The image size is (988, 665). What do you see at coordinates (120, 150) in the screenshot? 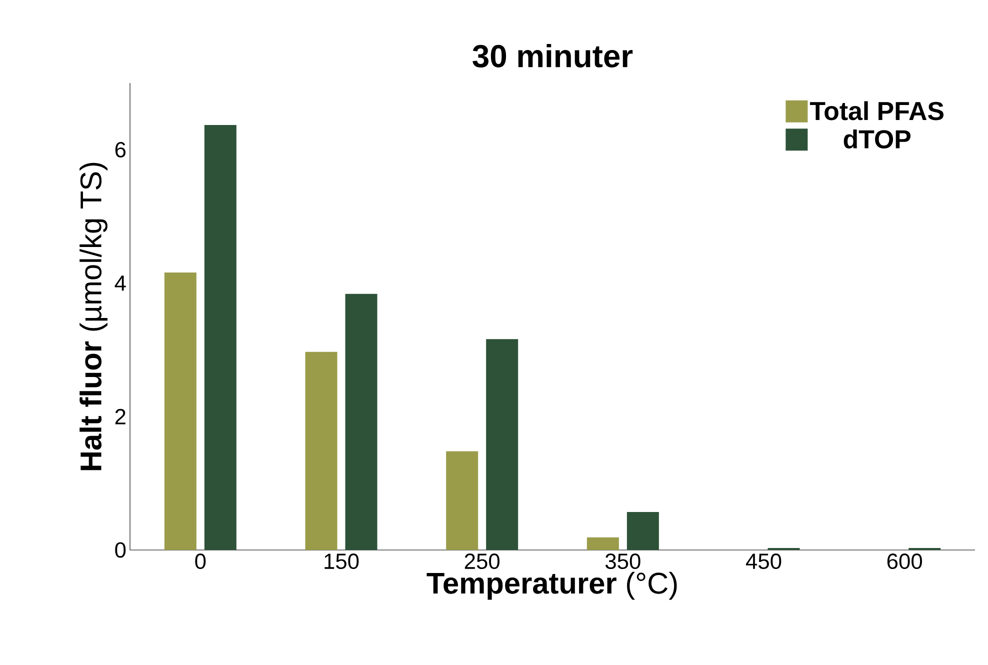
I see `y-tick-label: 6` at bounding box center [120, 150].